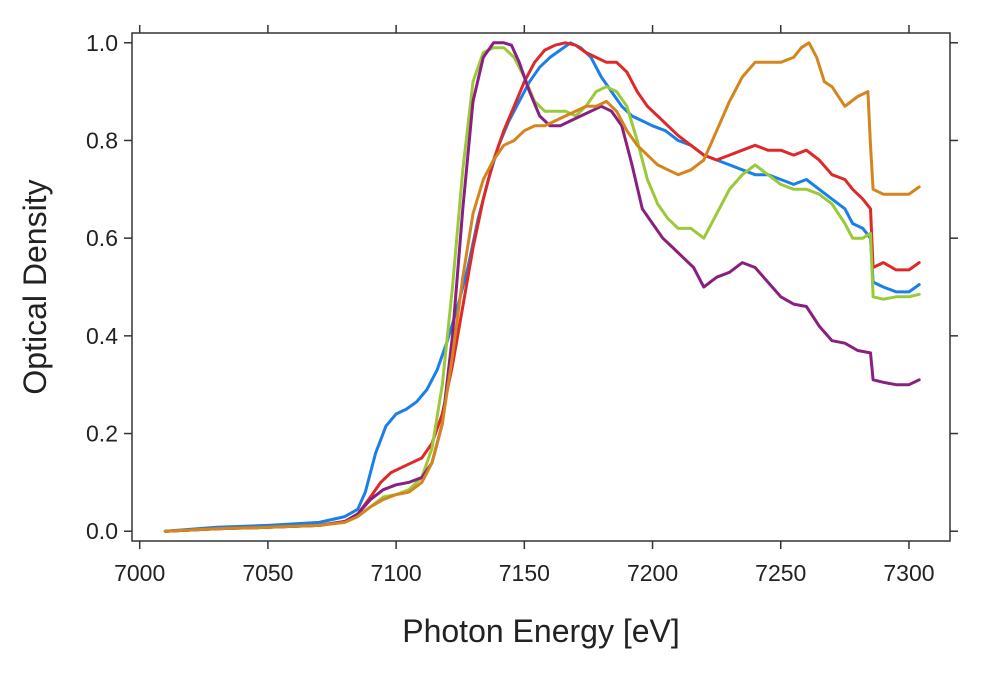 The image size is (990, 674). Describe the element at coordinates (102, 238) in the screenshot. I see `y-tick-label: 0.6` at that location.